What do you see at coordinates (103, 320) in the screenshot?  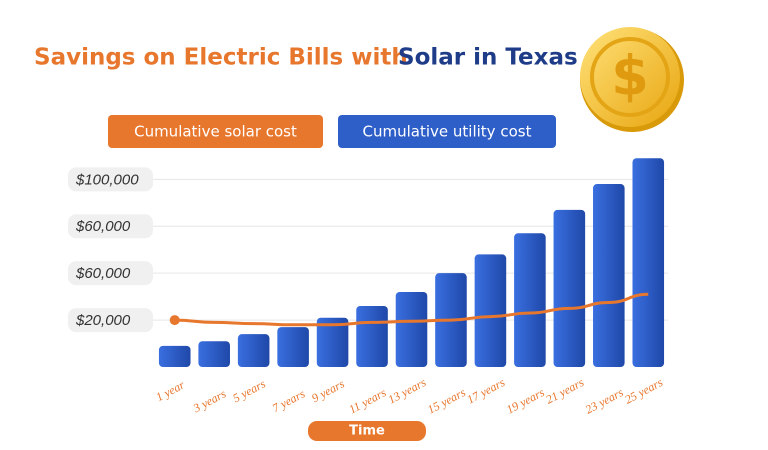 I see `y-tick-label: $20,000` at bounding box center [103, 320].